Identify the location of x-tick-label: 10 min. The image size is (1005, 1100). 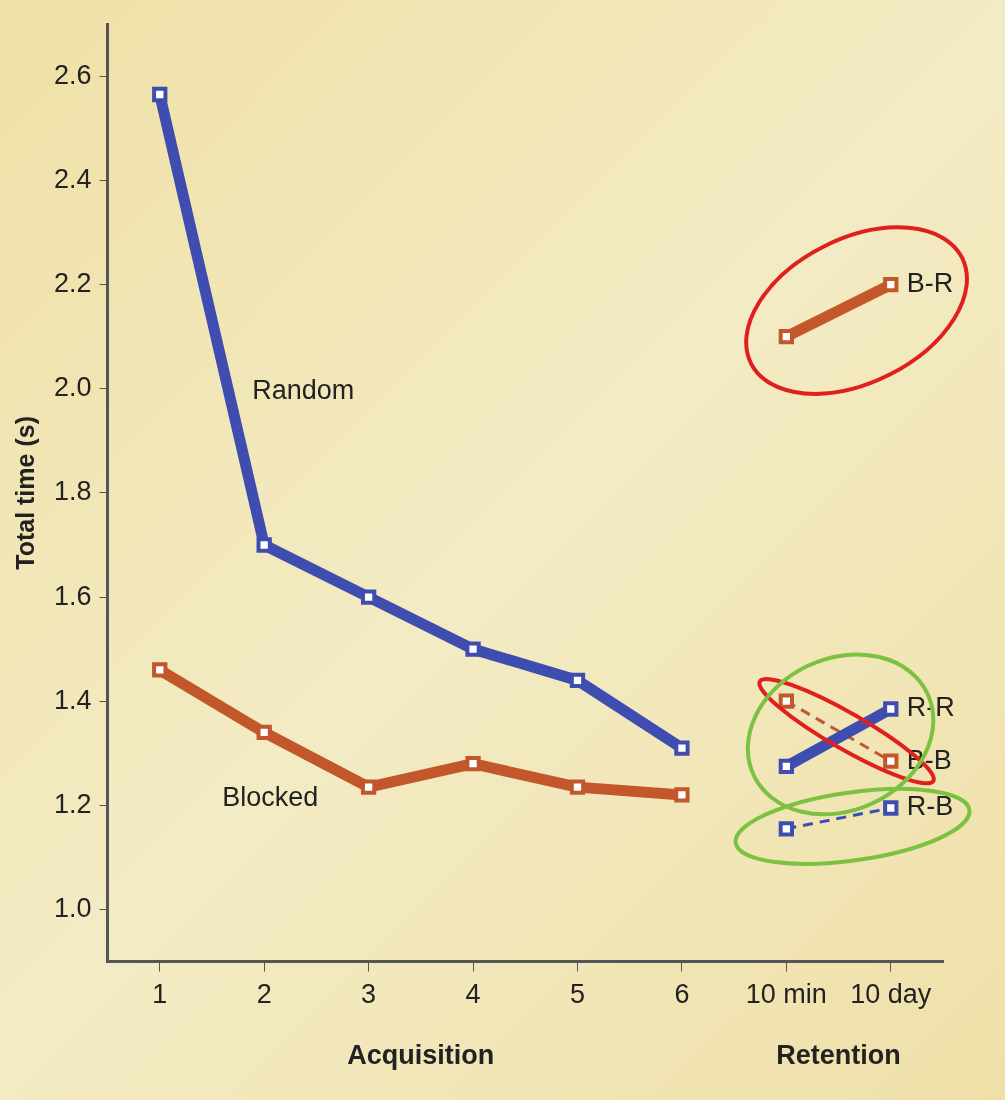
(786, 994).